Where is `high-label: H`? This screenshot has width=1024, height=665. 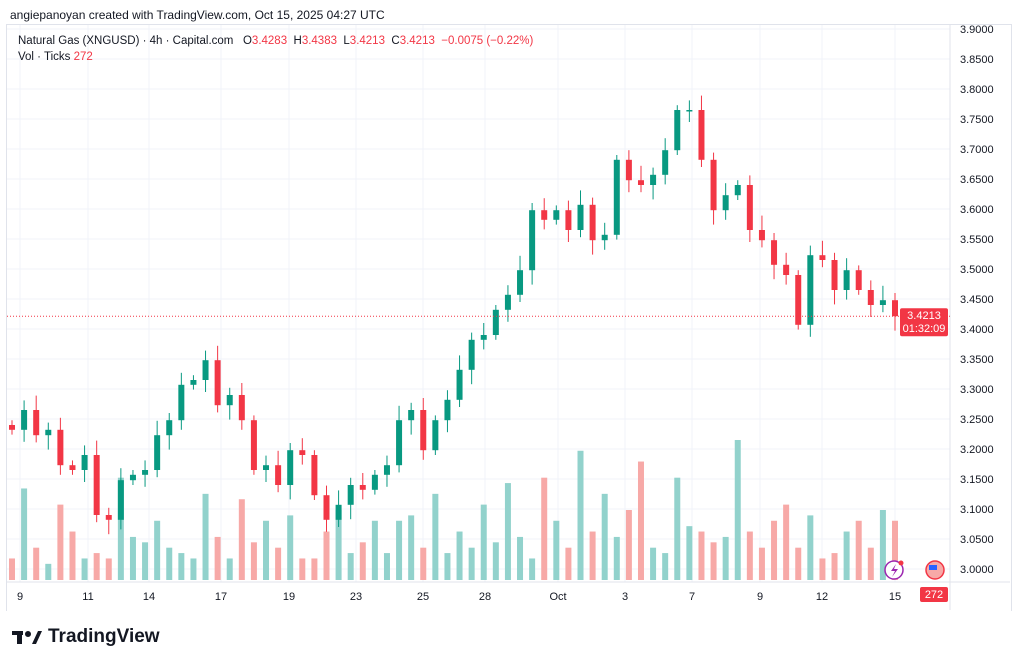 high-label: H is located at coordinates (297, 41).